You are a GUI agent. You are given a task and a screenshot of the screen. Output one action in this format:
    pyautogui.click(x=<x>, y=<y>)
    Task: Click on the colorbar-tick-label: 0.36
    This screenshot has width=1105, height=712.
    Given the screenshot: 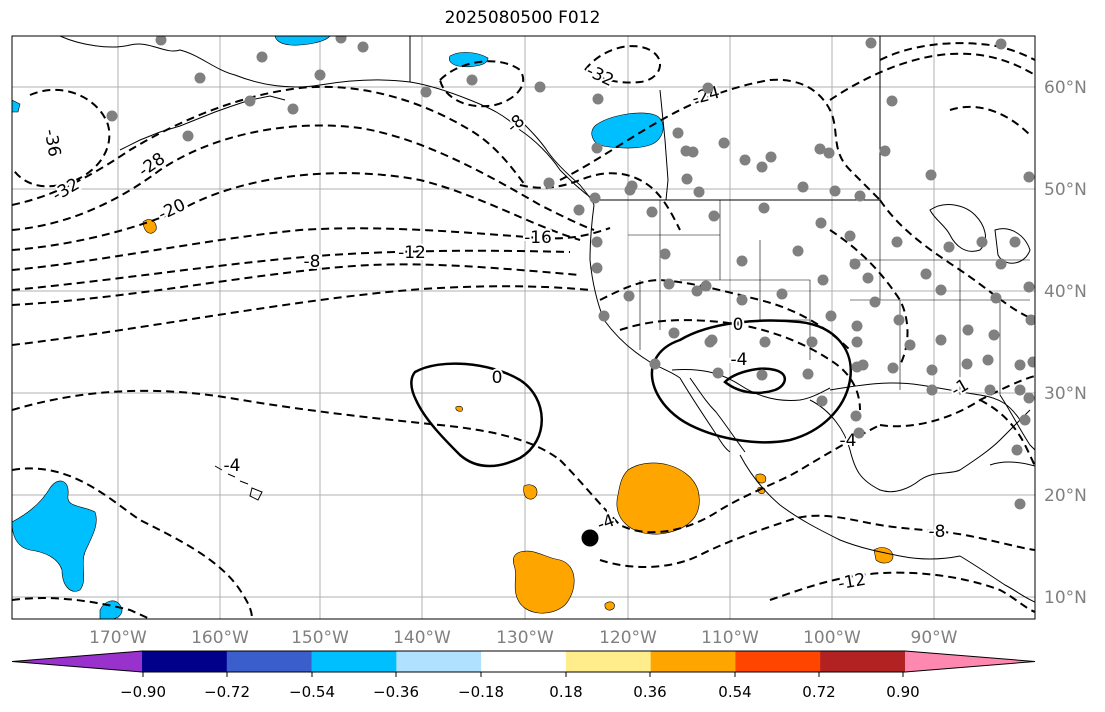 What is the action you would take?
    pyautogui.click(x=649, y=692)
    